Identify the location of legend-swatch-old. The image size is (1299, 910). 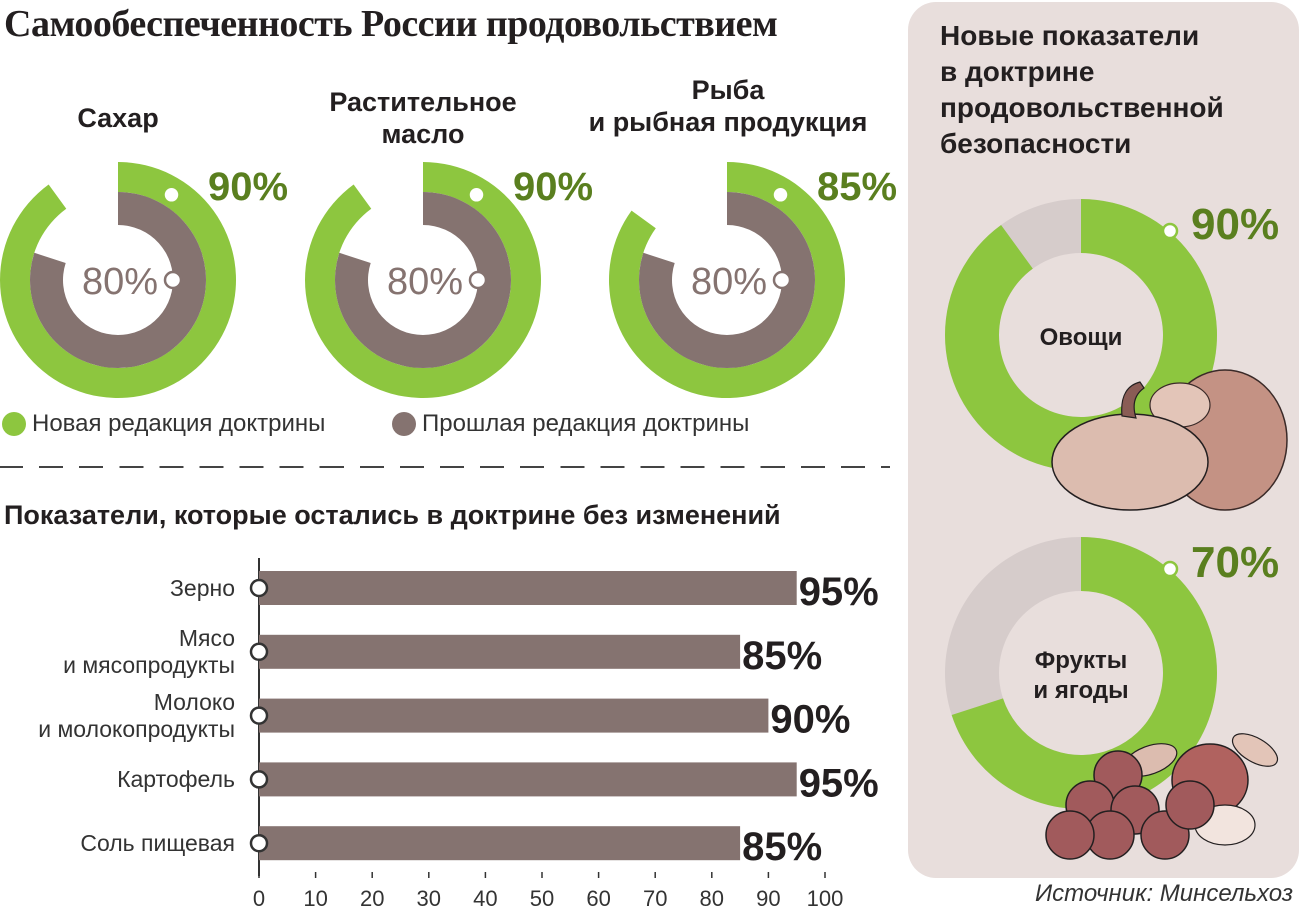
(404, 424).